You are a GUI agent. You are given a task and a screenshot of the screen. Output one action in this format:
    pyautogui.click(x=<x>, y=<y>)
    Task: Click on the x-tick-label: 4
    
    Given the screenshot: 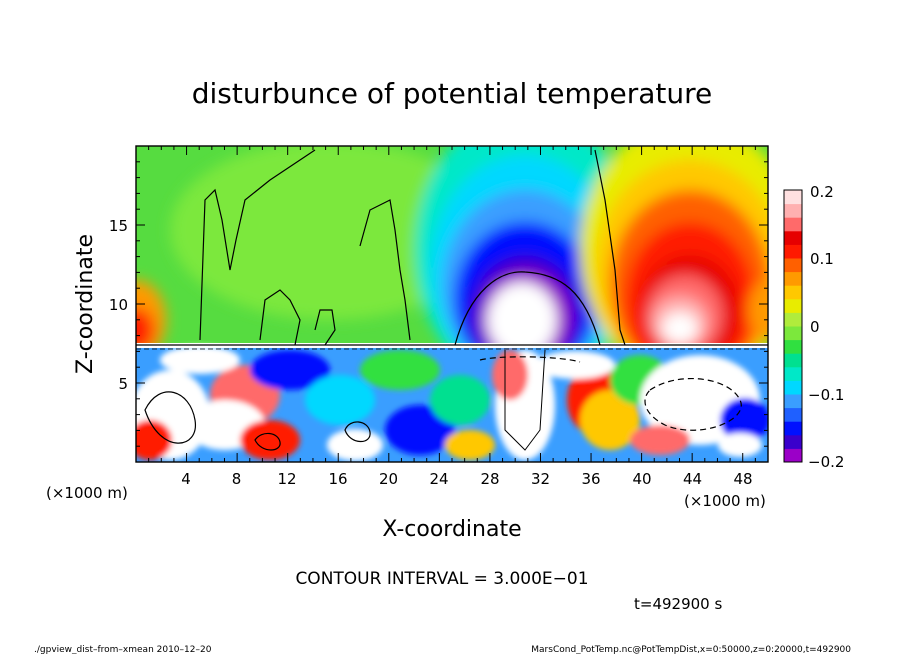 What is the action you would take?
    pyautogui.click(x=186, y=479)
    